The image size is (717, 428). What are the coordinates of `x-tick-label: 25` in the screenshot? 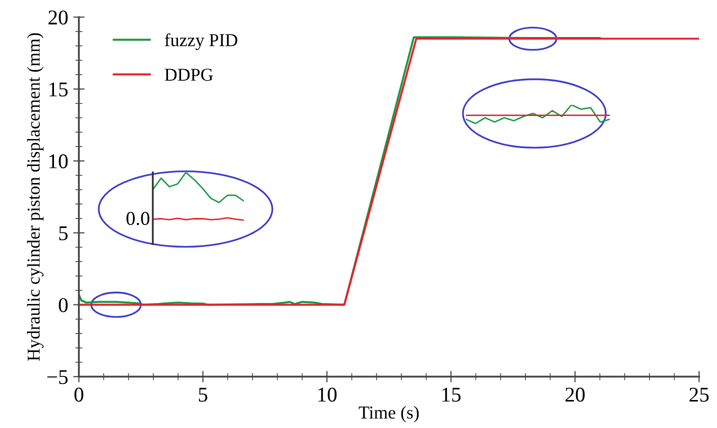 It's located at (699, 395).